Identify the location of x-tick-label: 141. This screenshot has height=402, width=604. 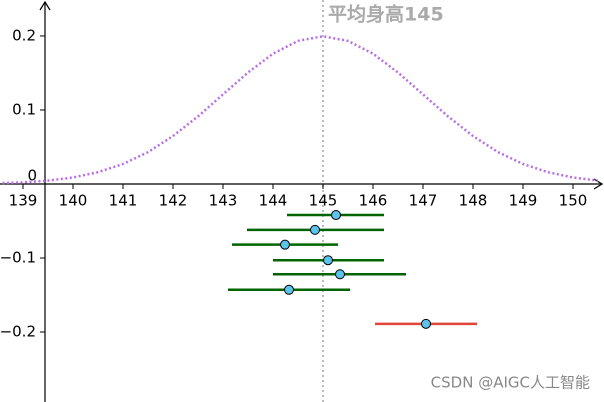
(123, 200).